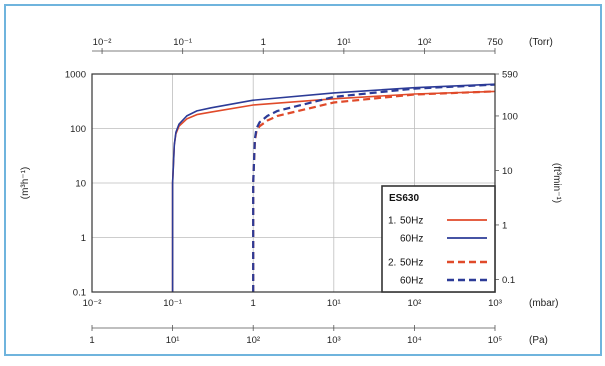  What do you see at coordinates (556, 183) in the screenshot?
I see `y-axis-unit-right: (ft³min⁻¹)` at bounding box center [556, 183].